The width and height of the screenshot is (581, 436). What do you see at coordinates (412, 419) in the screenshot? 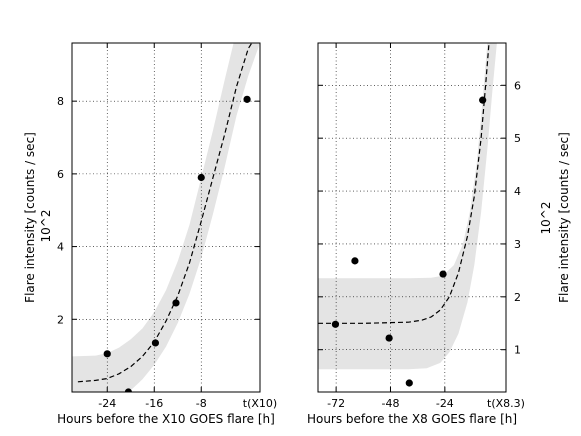
I see `x-axis-label: Hours before the X8 GOES flare [h]` at bounding box center [412, 419].